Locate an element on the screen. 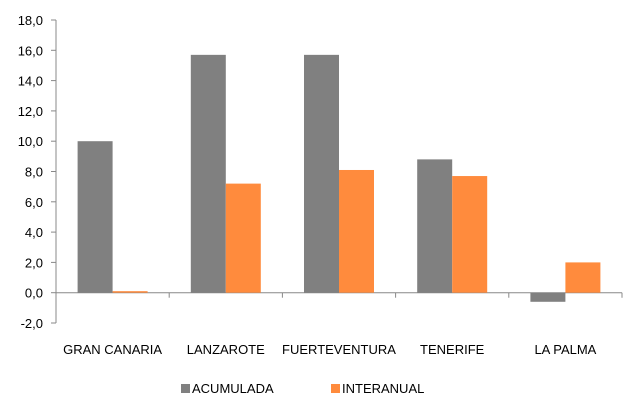  legend-label-interanual: INTERANUAL is located at coordinates (383, 388).